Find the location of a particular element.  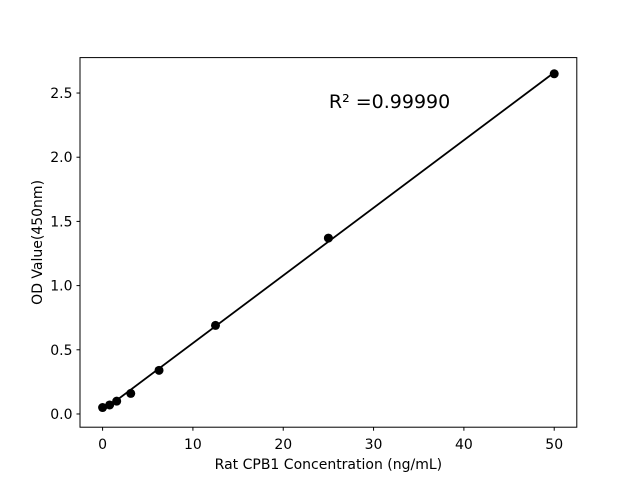

y-tick-label: 0.0 is located at coordinates (61, 415).